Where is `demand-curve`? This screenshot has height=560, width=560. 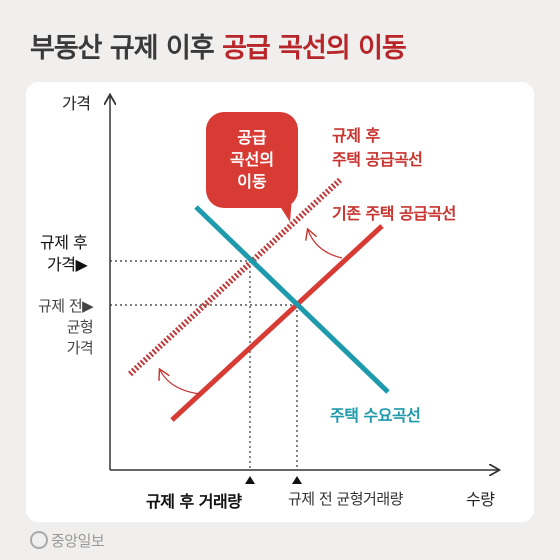
demand-curve is located at coordinates (292, 299).